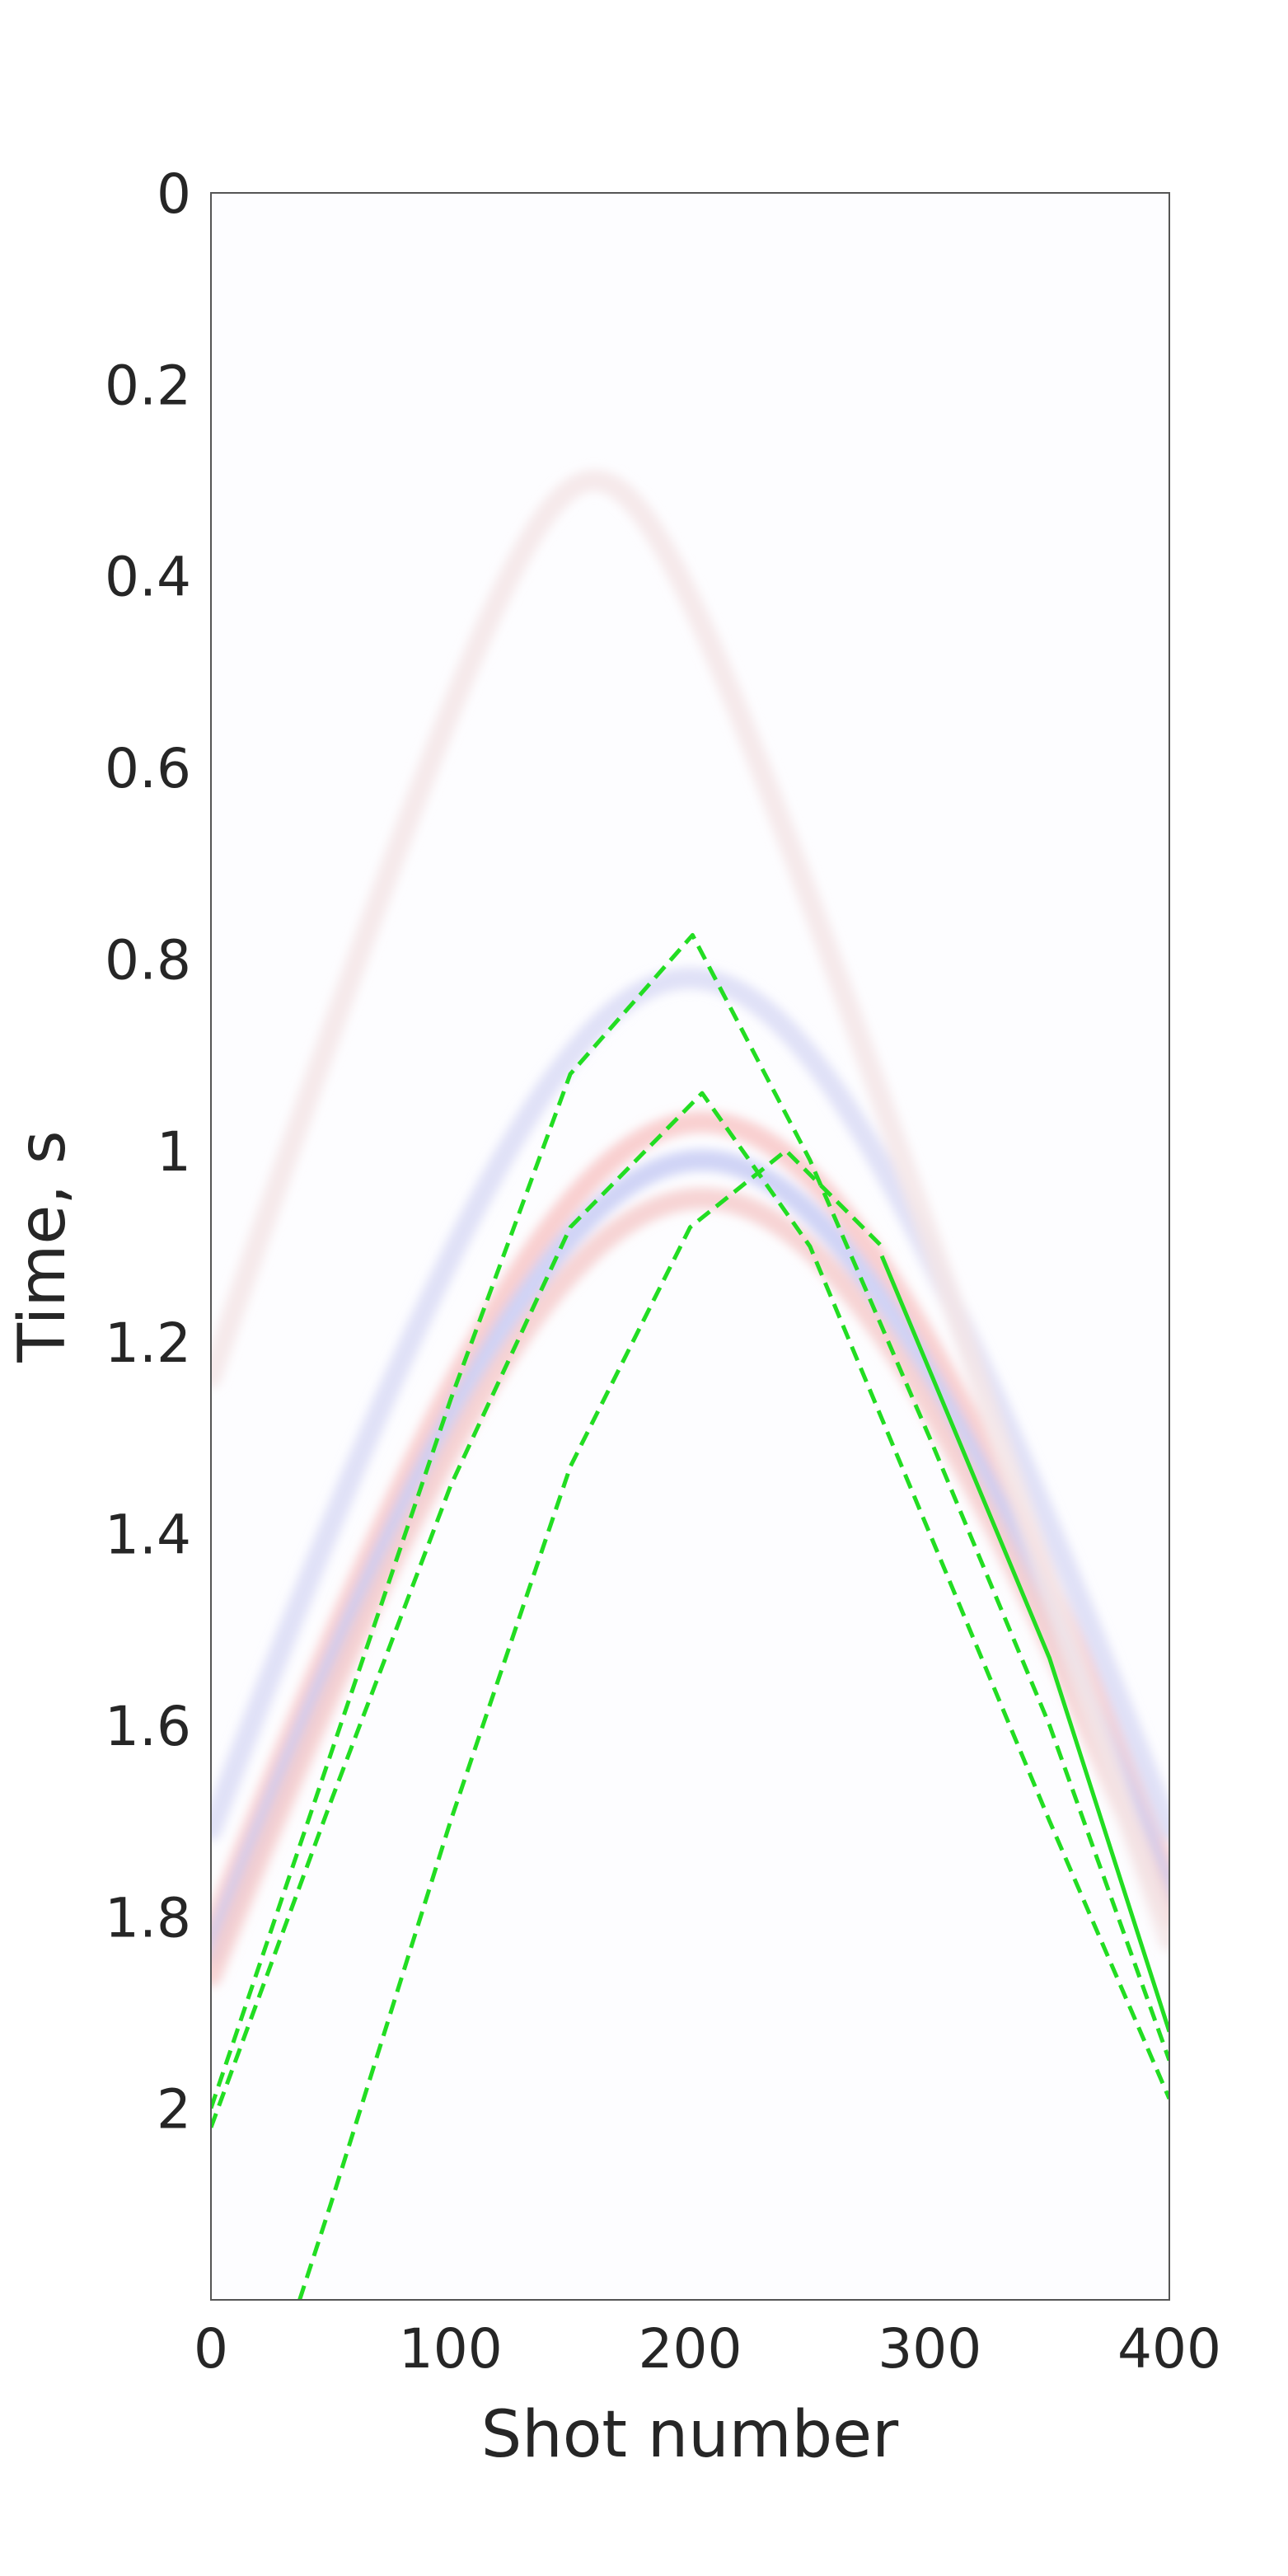 The height and width of the screenshot is (2576, 1288). Describe the element at coordinates (148, 769) in the screenshot. I see `y-tick-label: 0.6` at that location.